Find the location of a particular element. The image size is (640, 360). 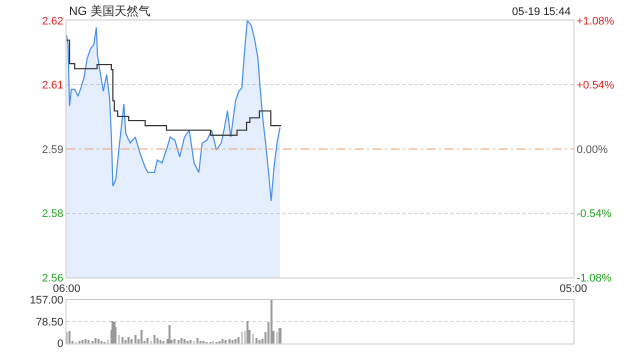

y2-tick-label: -1.08% is located at coordinates (594, 278).